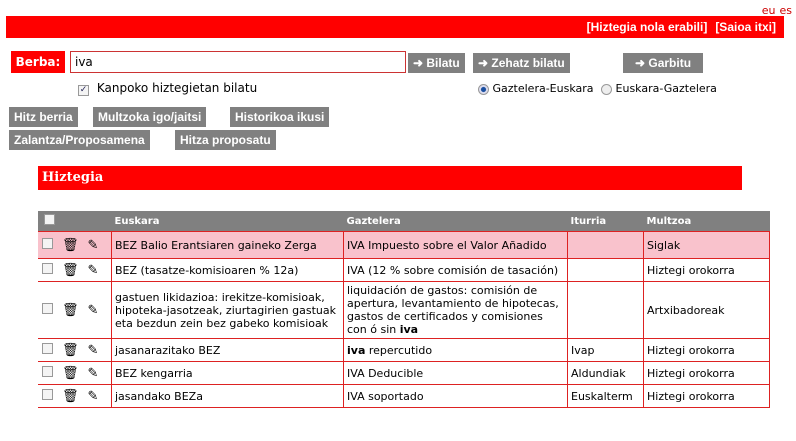 The width and height of the screenshot is (796, 441). I want to click on cell-text: repercutido, so click(399, 350).